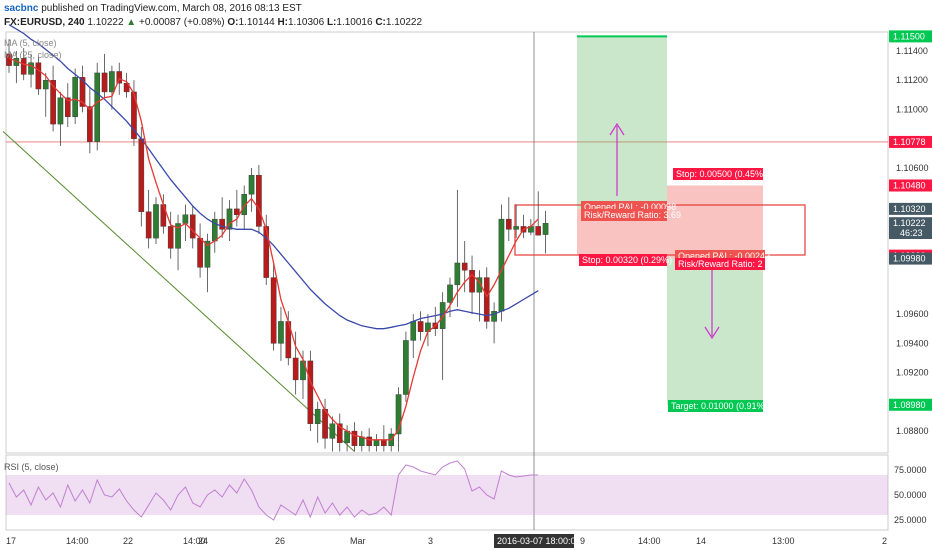 The height and width of the screenshot is (550, 932). Describe the element at coordinates (910, 520) in the screenshot. I see `rsi-tick-label: 25.0000` at that location.